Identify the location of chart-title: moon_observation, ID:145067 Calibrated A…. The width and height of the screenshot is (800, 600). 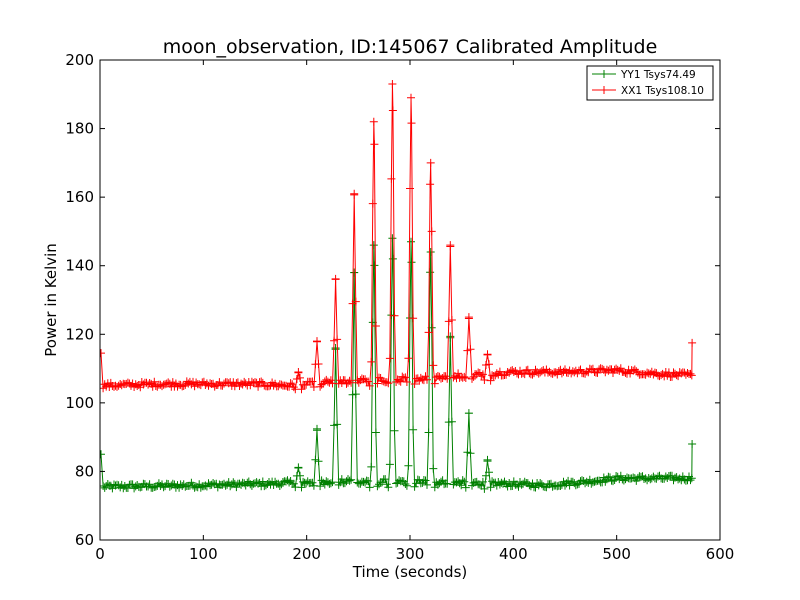
(410, 47).